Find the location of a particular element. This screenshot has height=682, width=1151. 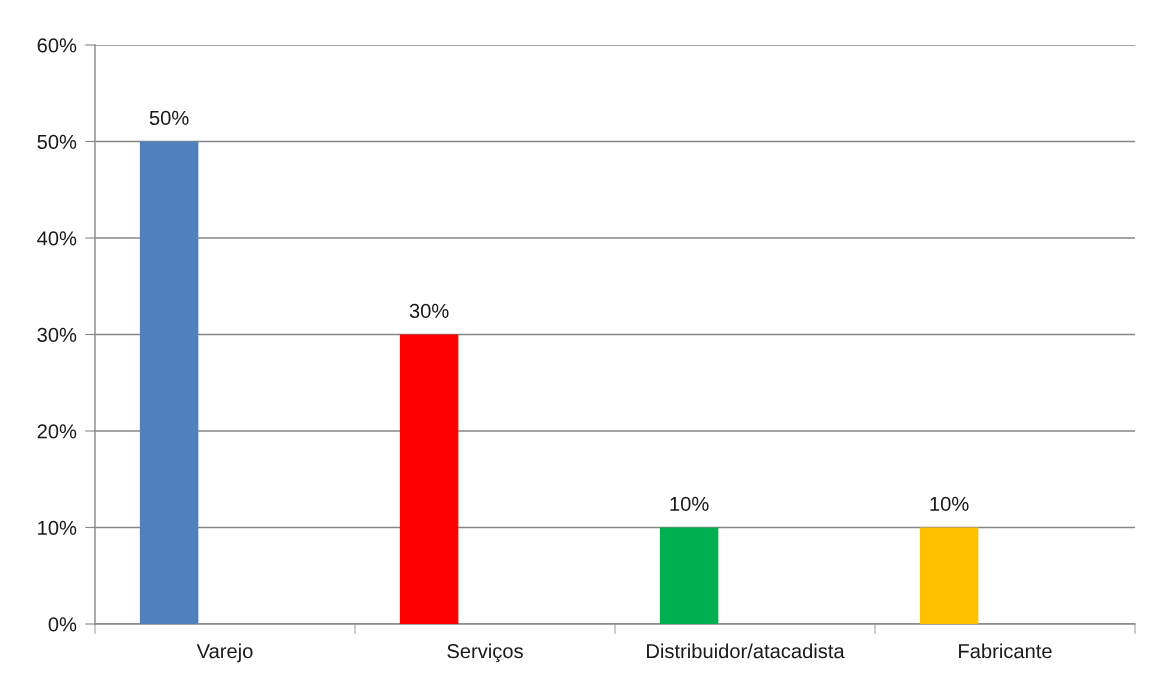

y-tick-label: 20% is located at coordinates (57, 431).